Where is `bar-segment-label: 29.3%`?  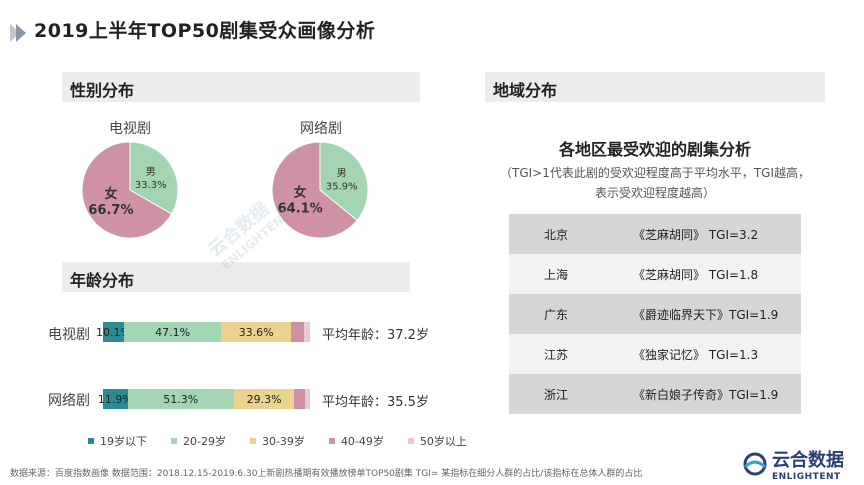 bar-segment-label: 29.3% is located at coordinates (264, 399).